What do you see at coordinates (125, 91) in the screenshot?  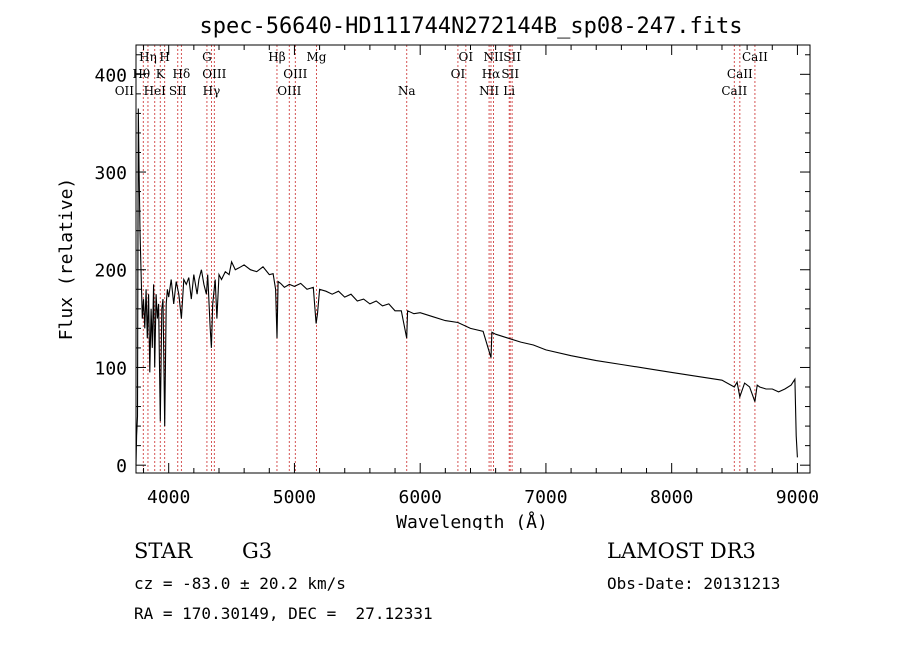 I see `line-label-0: OII` at bounding box center [125, 91].